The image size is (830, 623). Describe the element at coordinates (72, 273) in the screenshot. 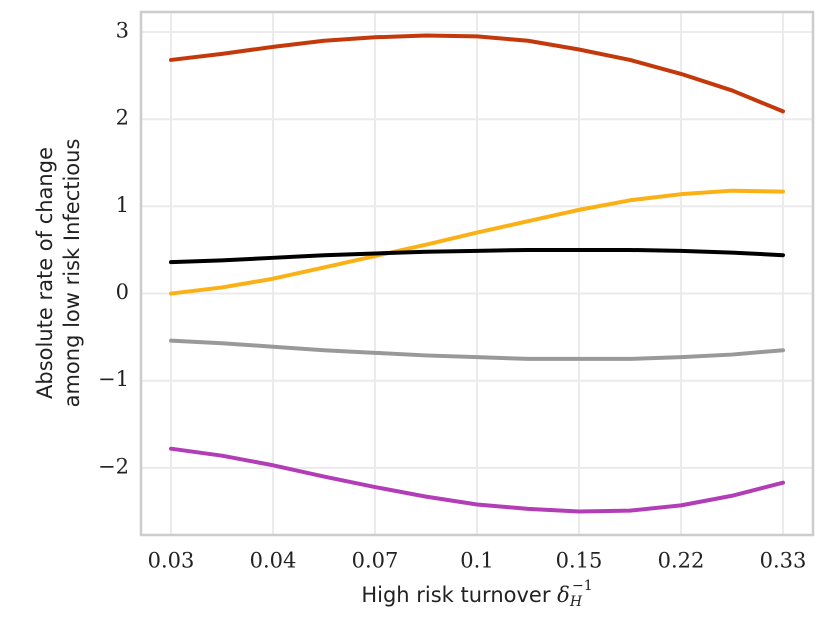

I see `y-axis-label: among low risk Infectious` at that location.